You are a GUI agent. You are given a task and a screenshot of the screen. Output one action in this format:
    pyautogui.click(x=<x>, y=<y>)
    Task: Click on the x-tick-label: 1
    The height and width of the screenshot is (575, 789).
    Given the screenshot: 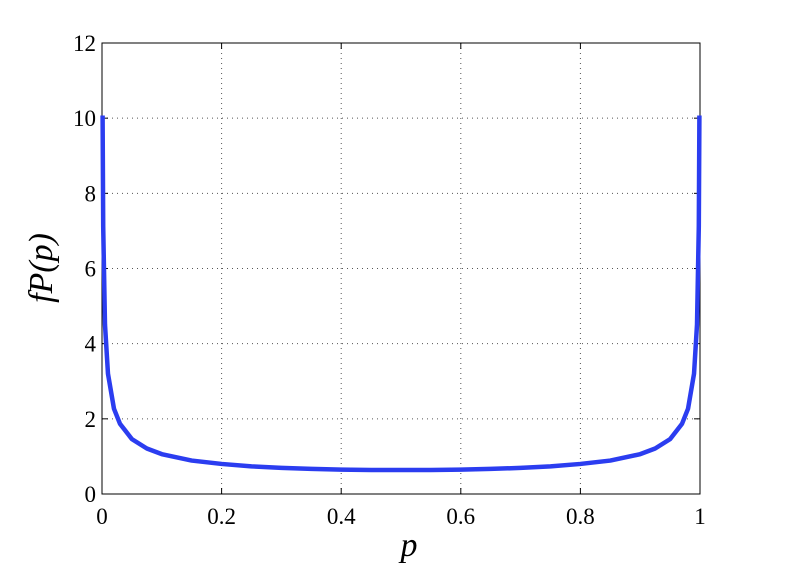 What is the action you would take?
    pyautogui.click(x=700, y=516)
    